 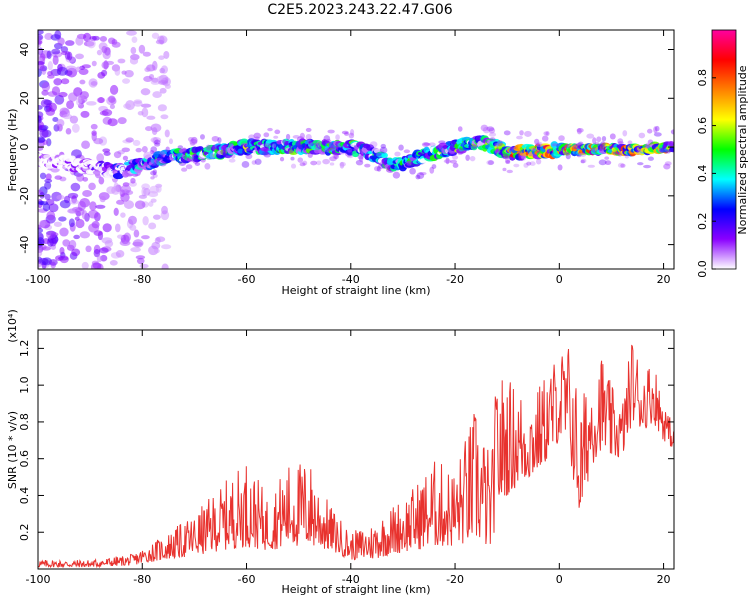 What do you see at coordinates (12, 150) in the screenshot?
I see `top-y-axis-label: Frequency (Hz)` at bounding box center [12, 150].